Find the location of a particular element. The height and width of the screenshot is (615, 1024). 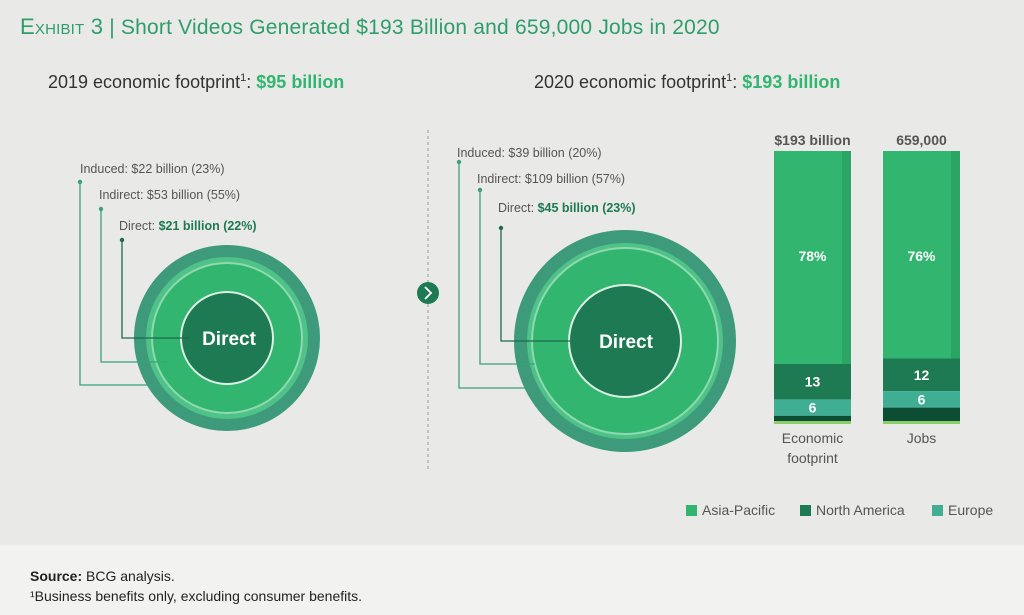

bar-category-label-jobs-0: Jobs is located at coordinates (922, 438).